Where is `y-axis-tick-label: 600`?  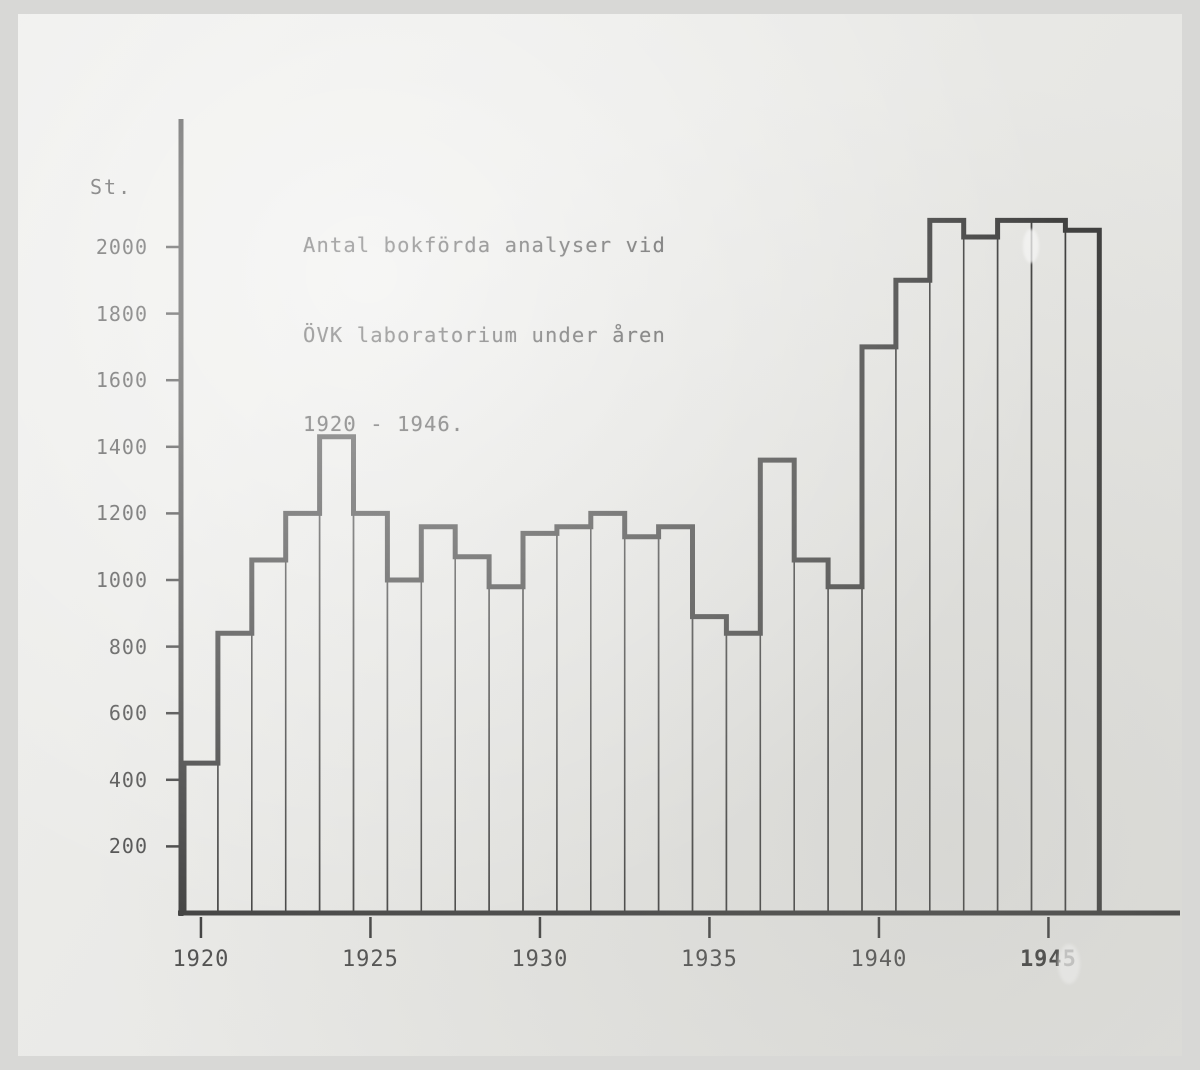 y-axis-tick-label: 600 is located at coordinates (128, 713).